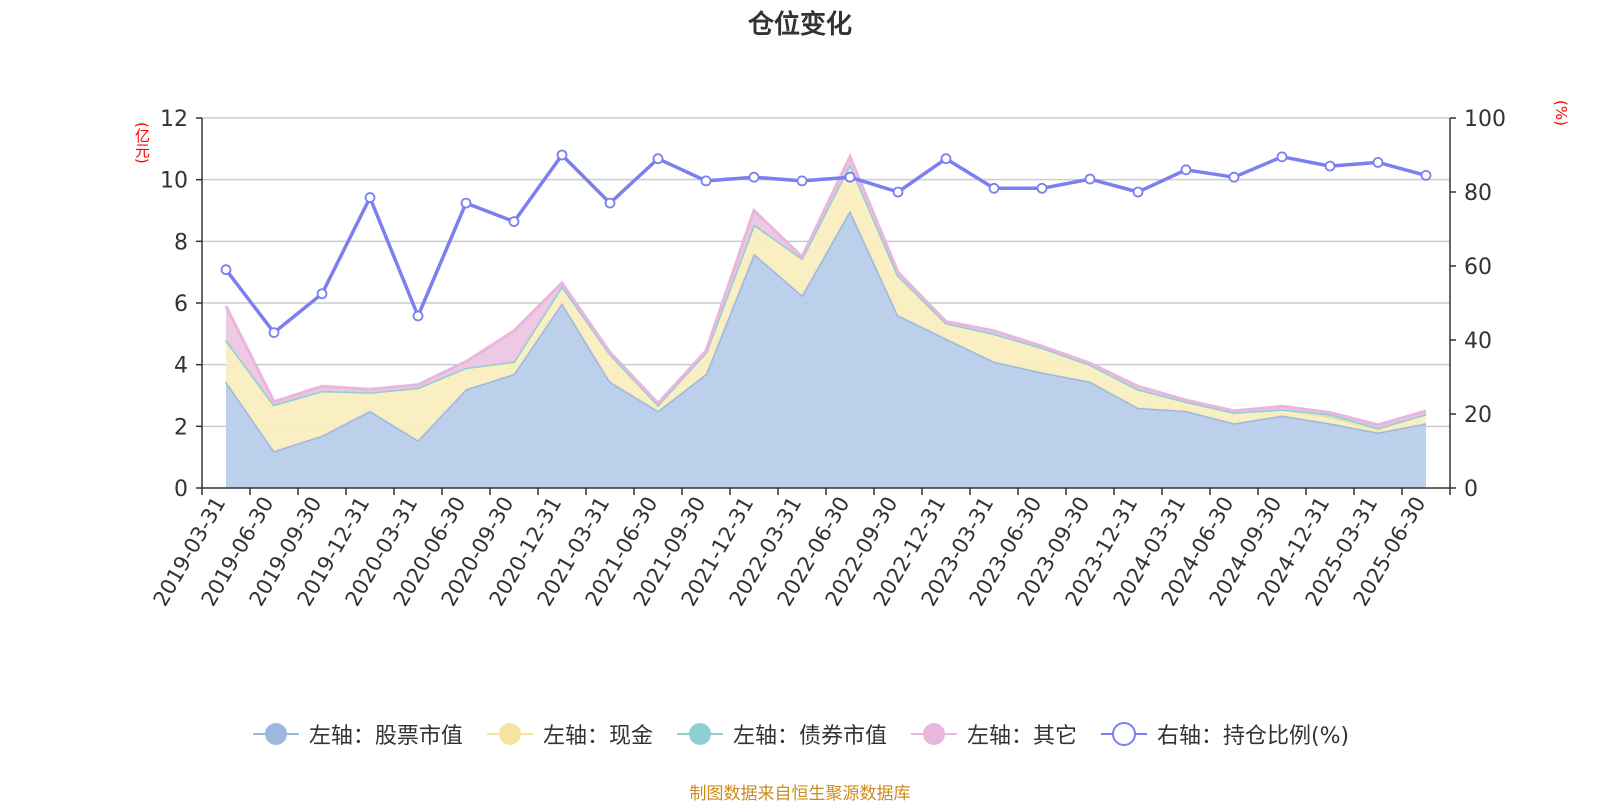  What do you see at coordinates (1478, 341) in the screenshot?
I see `right-tick-label: 40` at bounding box center [1478, 341].